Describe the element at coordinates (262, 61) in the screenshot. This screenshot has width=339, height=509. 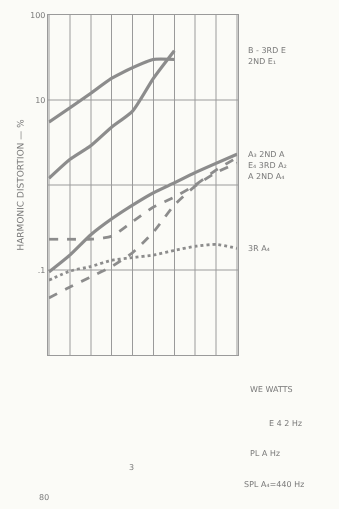
I see `text: 2ND E₁` at that location.